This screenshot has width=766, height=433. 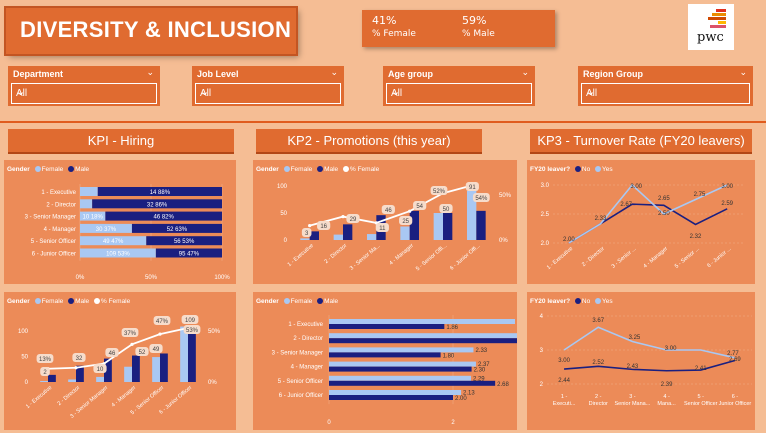 What do you see at coordinates (667, 385) in the screenshot?
I see `data-label: 2.39` at bounding box center [667, 385].